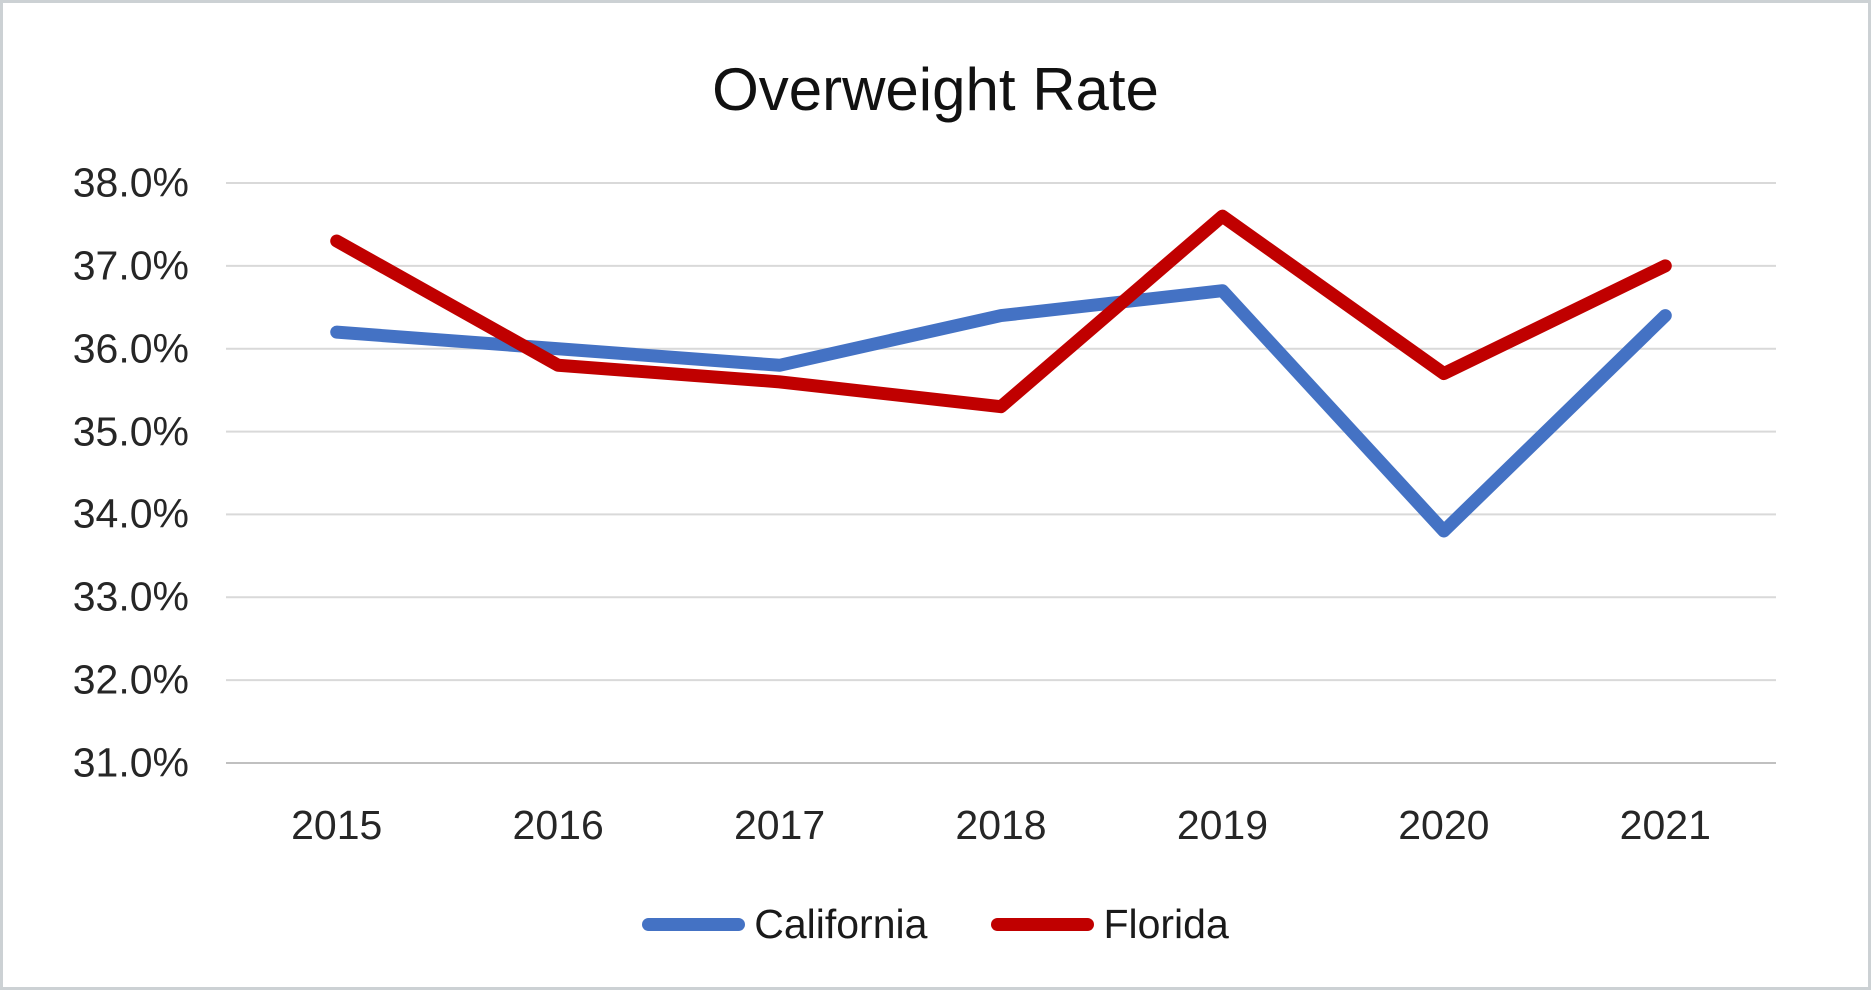 The width and height of the screenshot is (1871, 990). Describe the element at coordinates (935, 924) in the screenshot. I see `legend: California Florida` at that location.